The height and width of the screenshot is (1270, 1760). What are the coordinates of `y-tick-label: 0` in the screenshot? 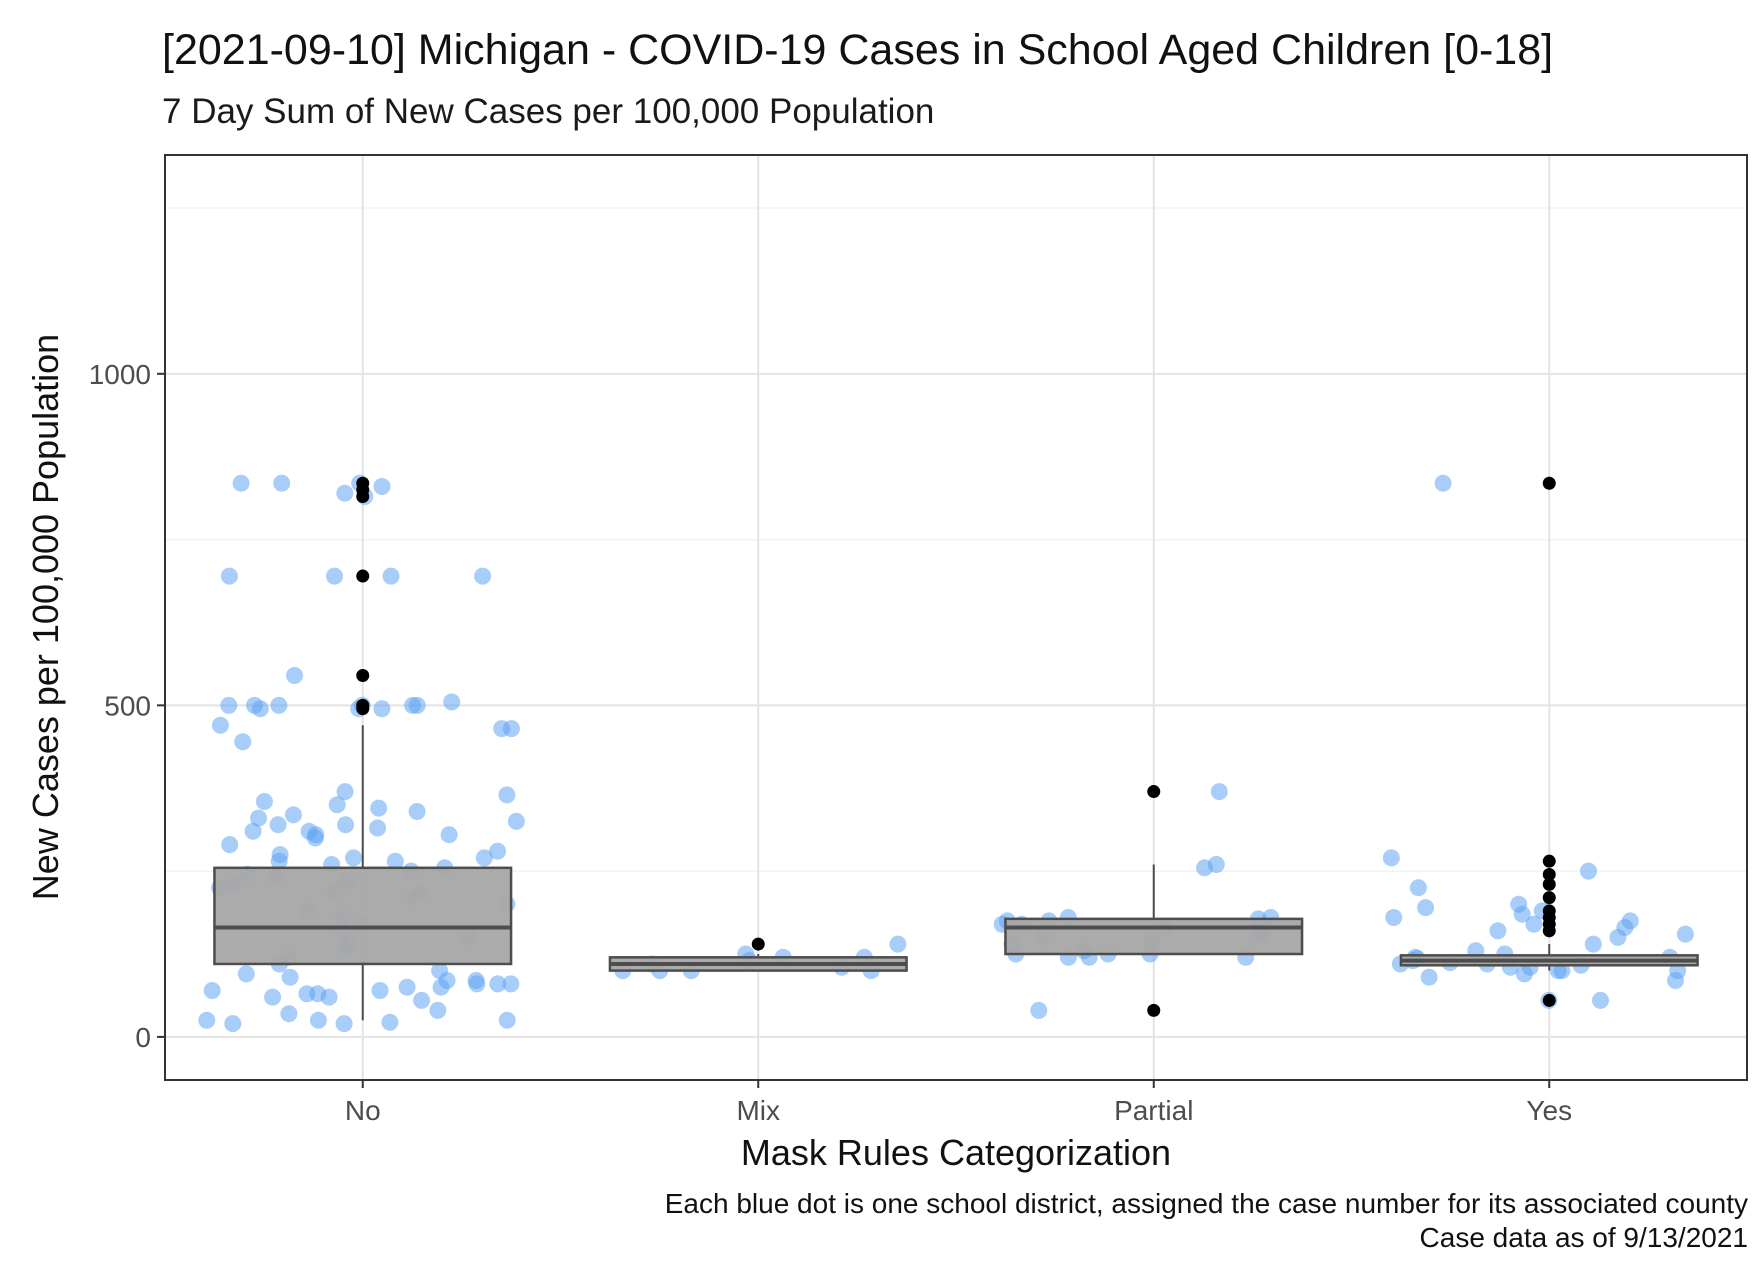 It's located at (143, 1037).